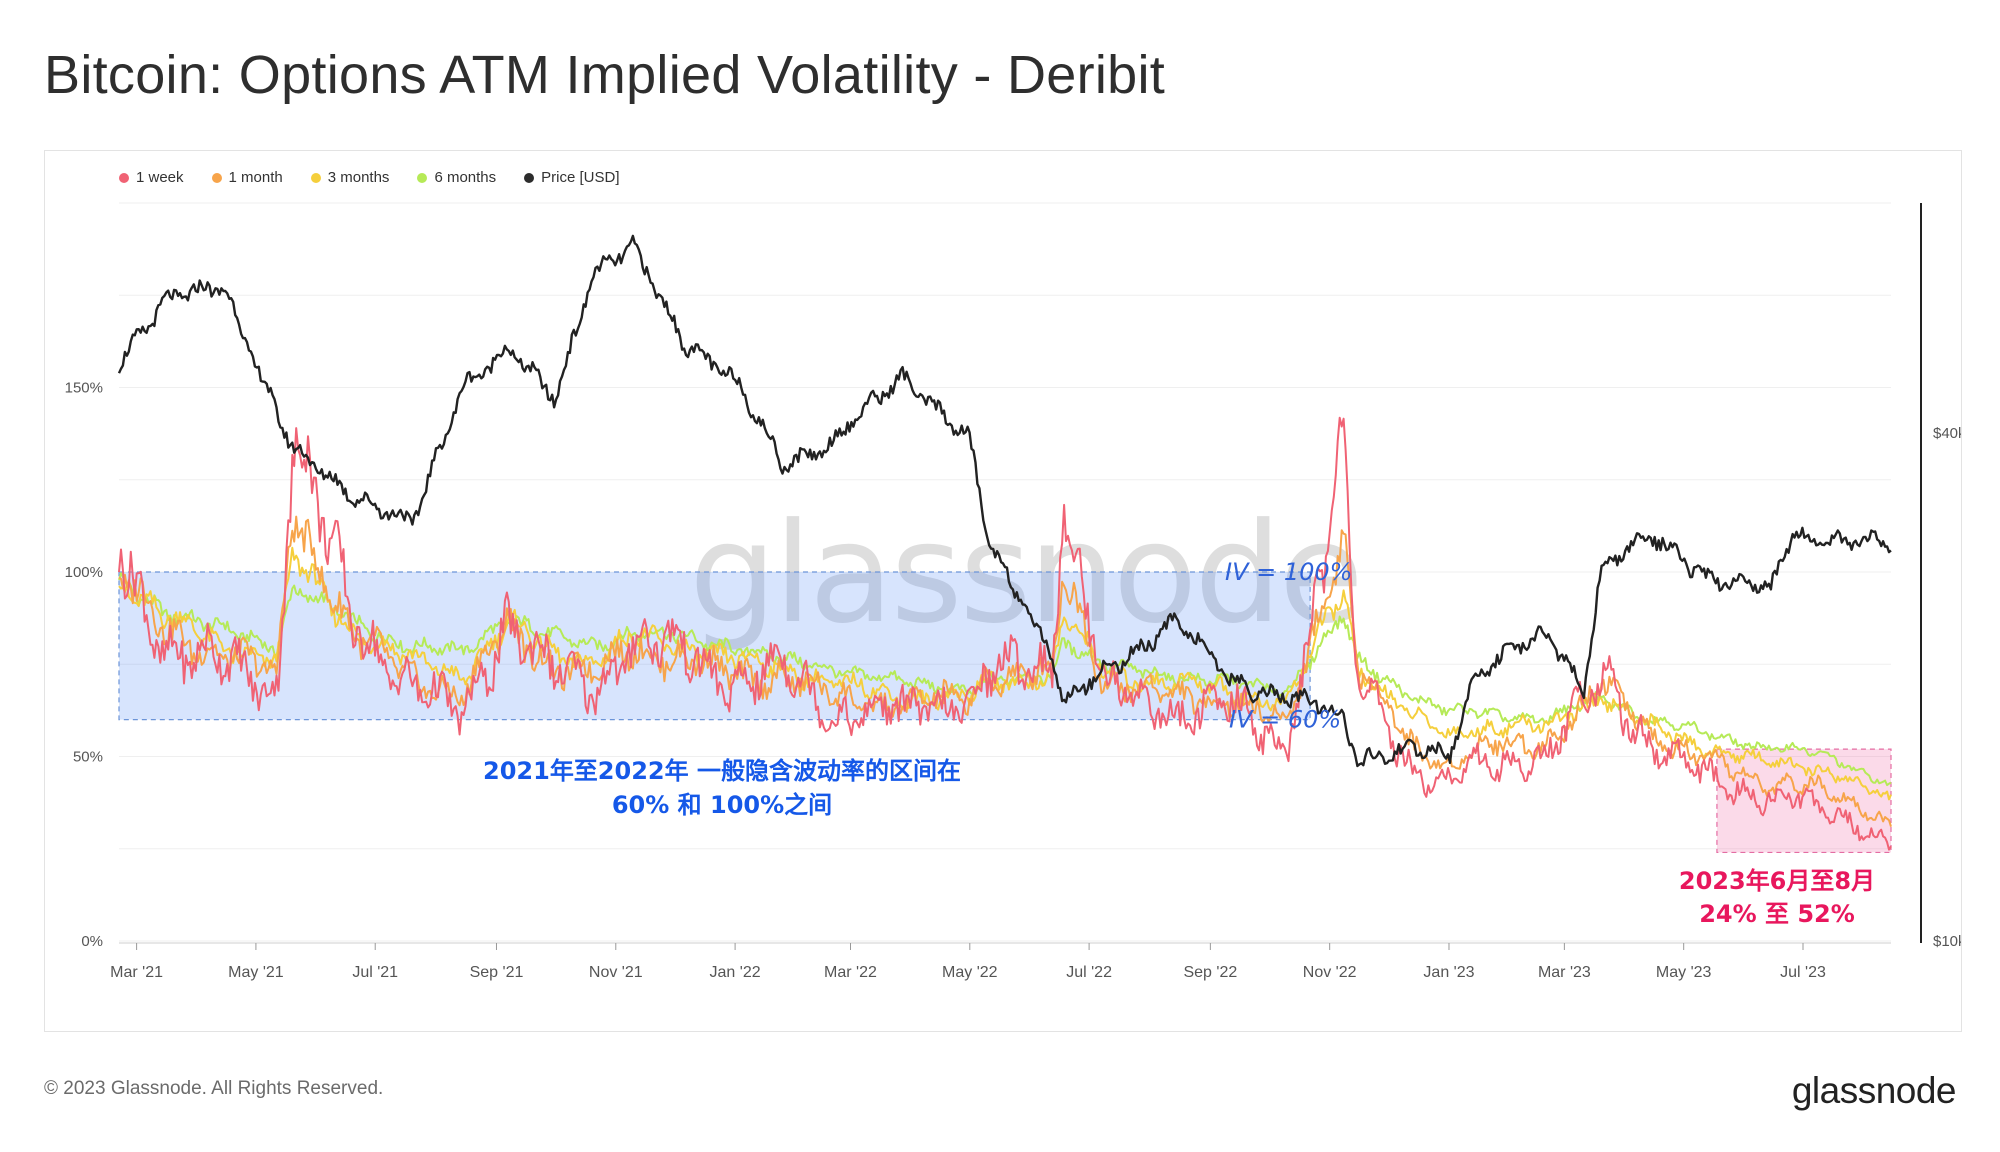 The height and width of the screenshot is (1152, 2000). Describe the element at coordinates (358, 177) in the screenshot. I see `legend-label: 3 months` at that location.